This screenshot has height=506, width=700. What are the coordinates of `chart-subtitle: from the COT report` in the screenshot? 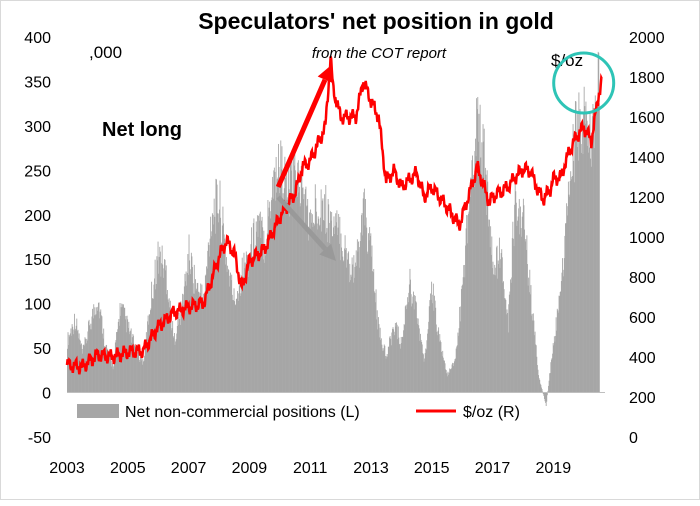 It's located at (379, 53).